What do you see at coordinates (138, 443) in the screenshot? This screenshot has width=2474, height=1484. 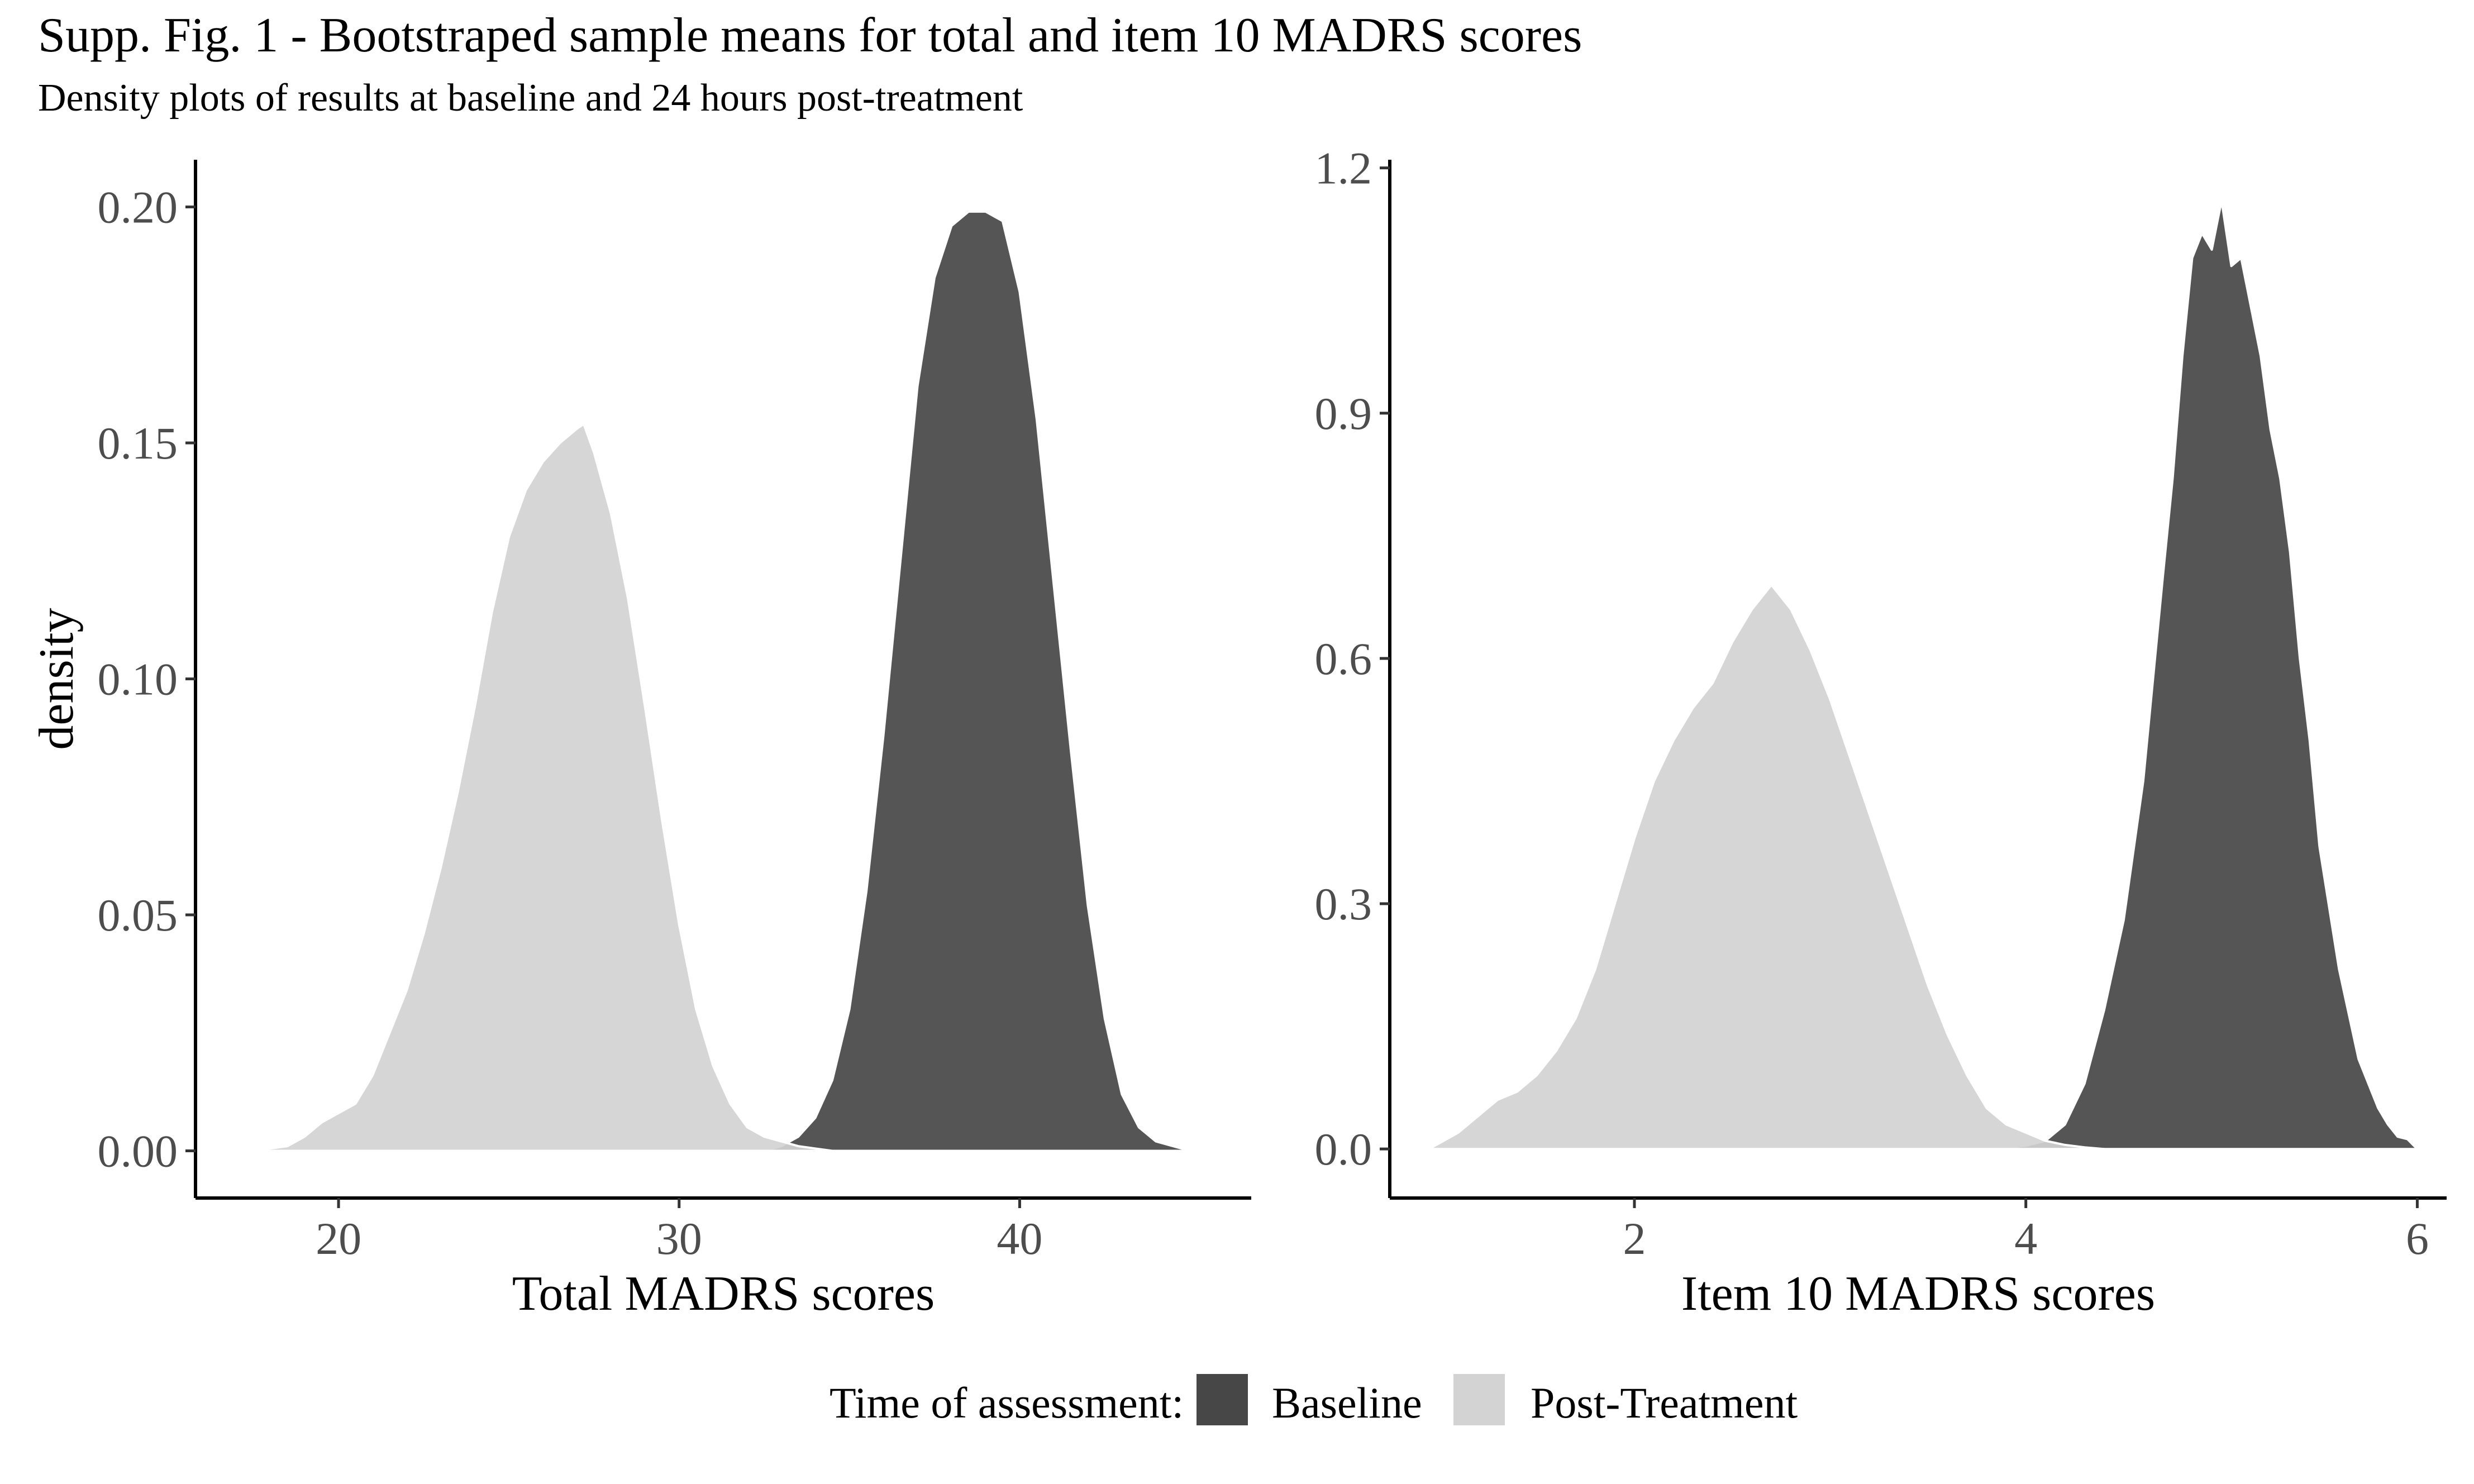 I see `y-tick-label: 0.15` at bounding box center [138, 443].